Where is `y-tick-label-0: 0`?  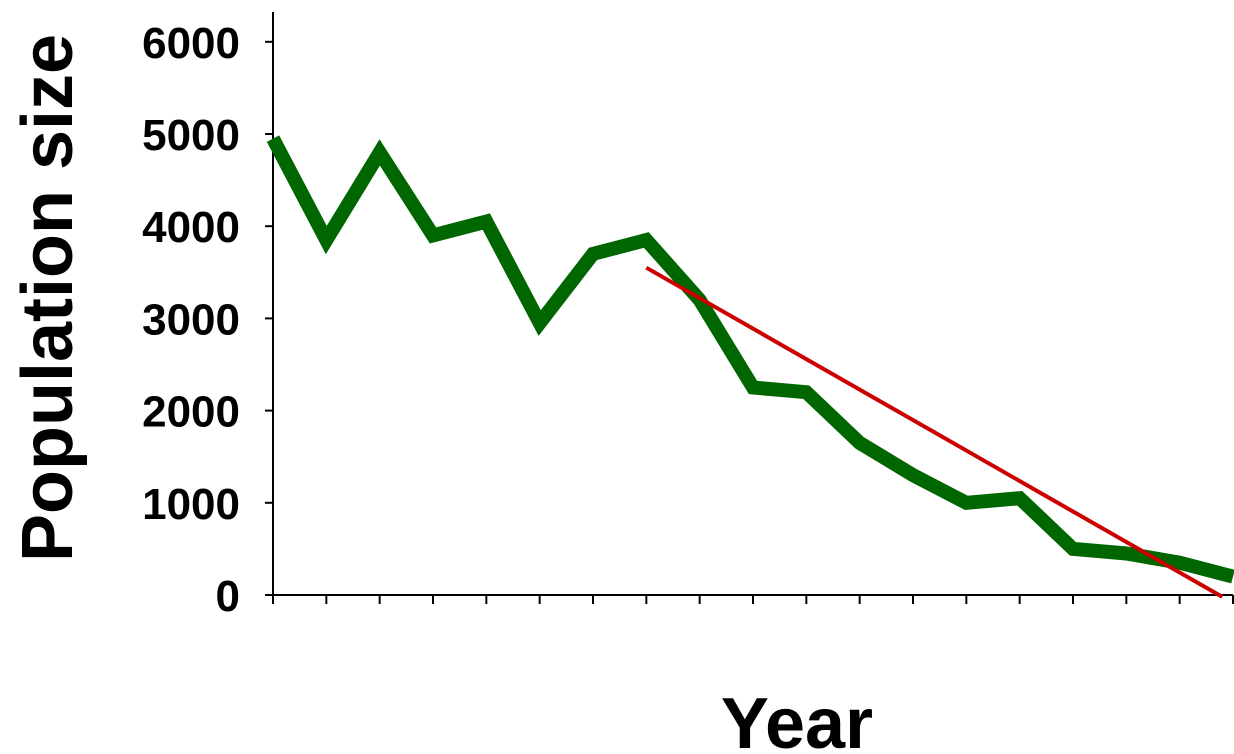 y-tick-label-0: 0 is located at coordinates (228, 596).